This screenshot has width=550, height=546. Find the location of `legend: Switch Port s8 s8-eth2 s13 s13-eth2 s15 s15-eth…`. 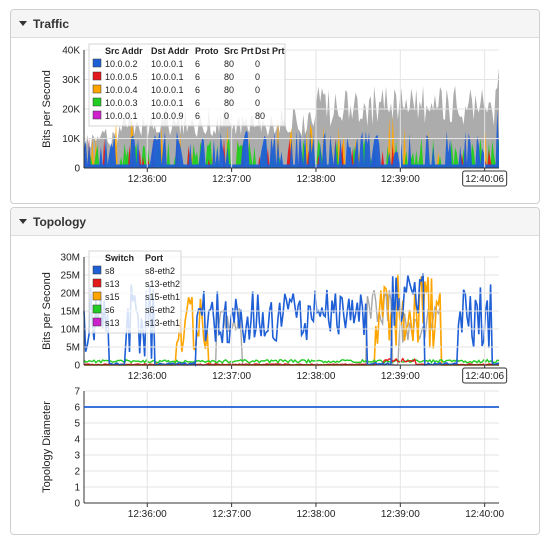

legend: Switch Port s8 s8-eth2 s13 s13-eth2 s15 s15-eth… is located at coordinates (135, 292).